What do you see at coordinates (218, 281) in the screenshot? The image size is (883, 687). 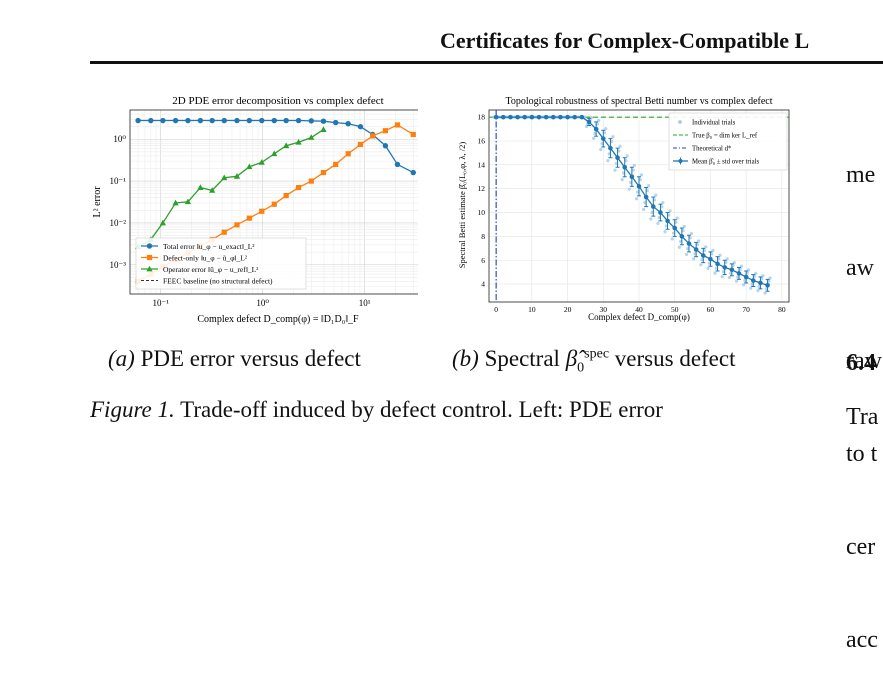 I see `chart-a-legend-label: FEEC baseline (no structural defect)` at bounding box center [218, 281].